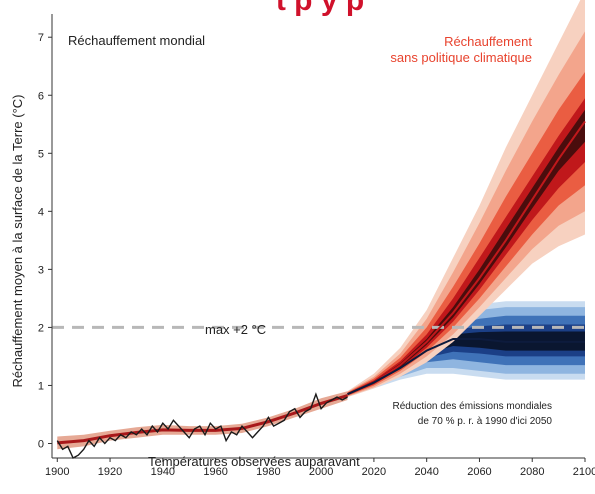  What do you see at coordinates (45, 241) in the screenshot?
I see `y-ticks: 0 1 2 3 4 5 6 7` at bounding box center [45, 241].